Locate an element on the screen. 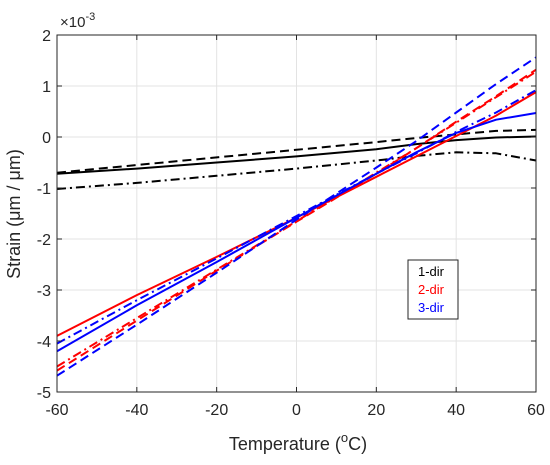  y-tick-label: 2 is located at coordinates (46, 36).